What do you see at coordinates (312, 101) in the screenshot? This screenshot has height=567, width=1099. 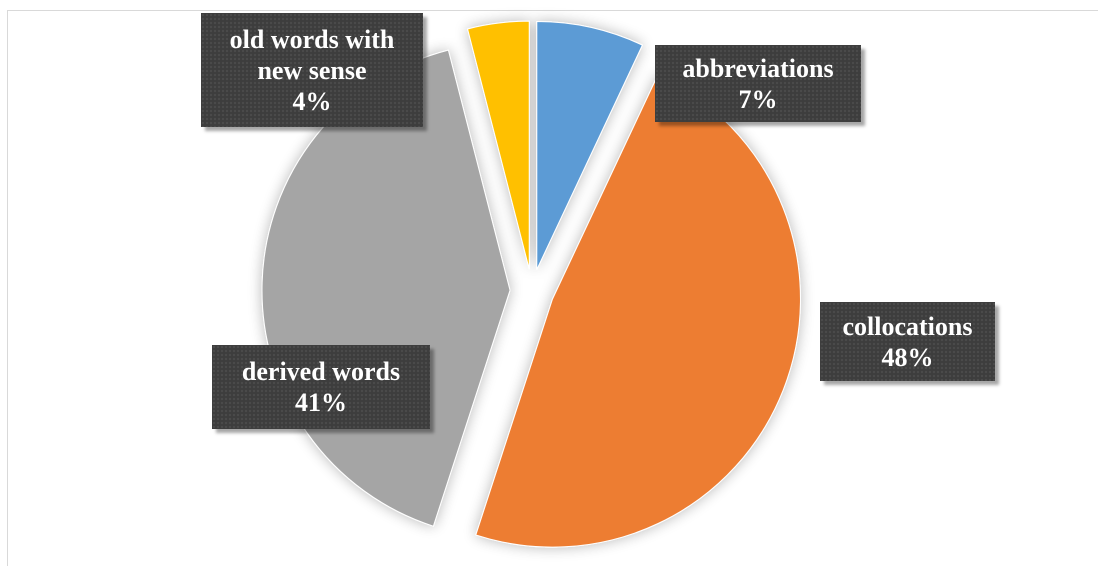 I see `data-label-old-words-value: 4%` at bounding box center [312, 101].